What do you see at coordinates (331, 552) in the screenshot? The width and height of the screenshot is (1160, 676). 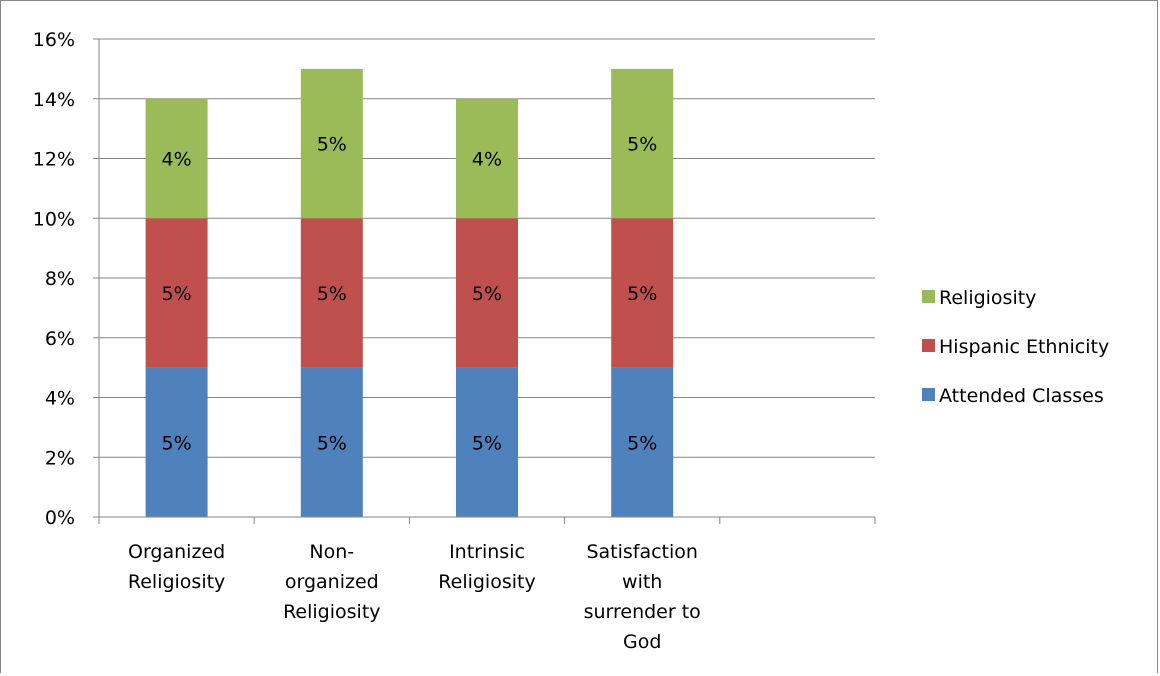 I see `x-tick-label: Non-` at bounding box center [331, 552].